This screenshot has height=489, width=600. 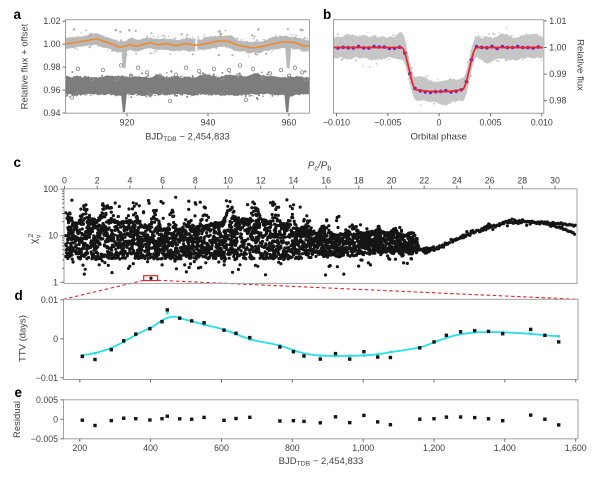 What do you see at coordinates (542, 123) in the screenshot?
I see `svg-text: 0.010` at bounding box center [542, 123].